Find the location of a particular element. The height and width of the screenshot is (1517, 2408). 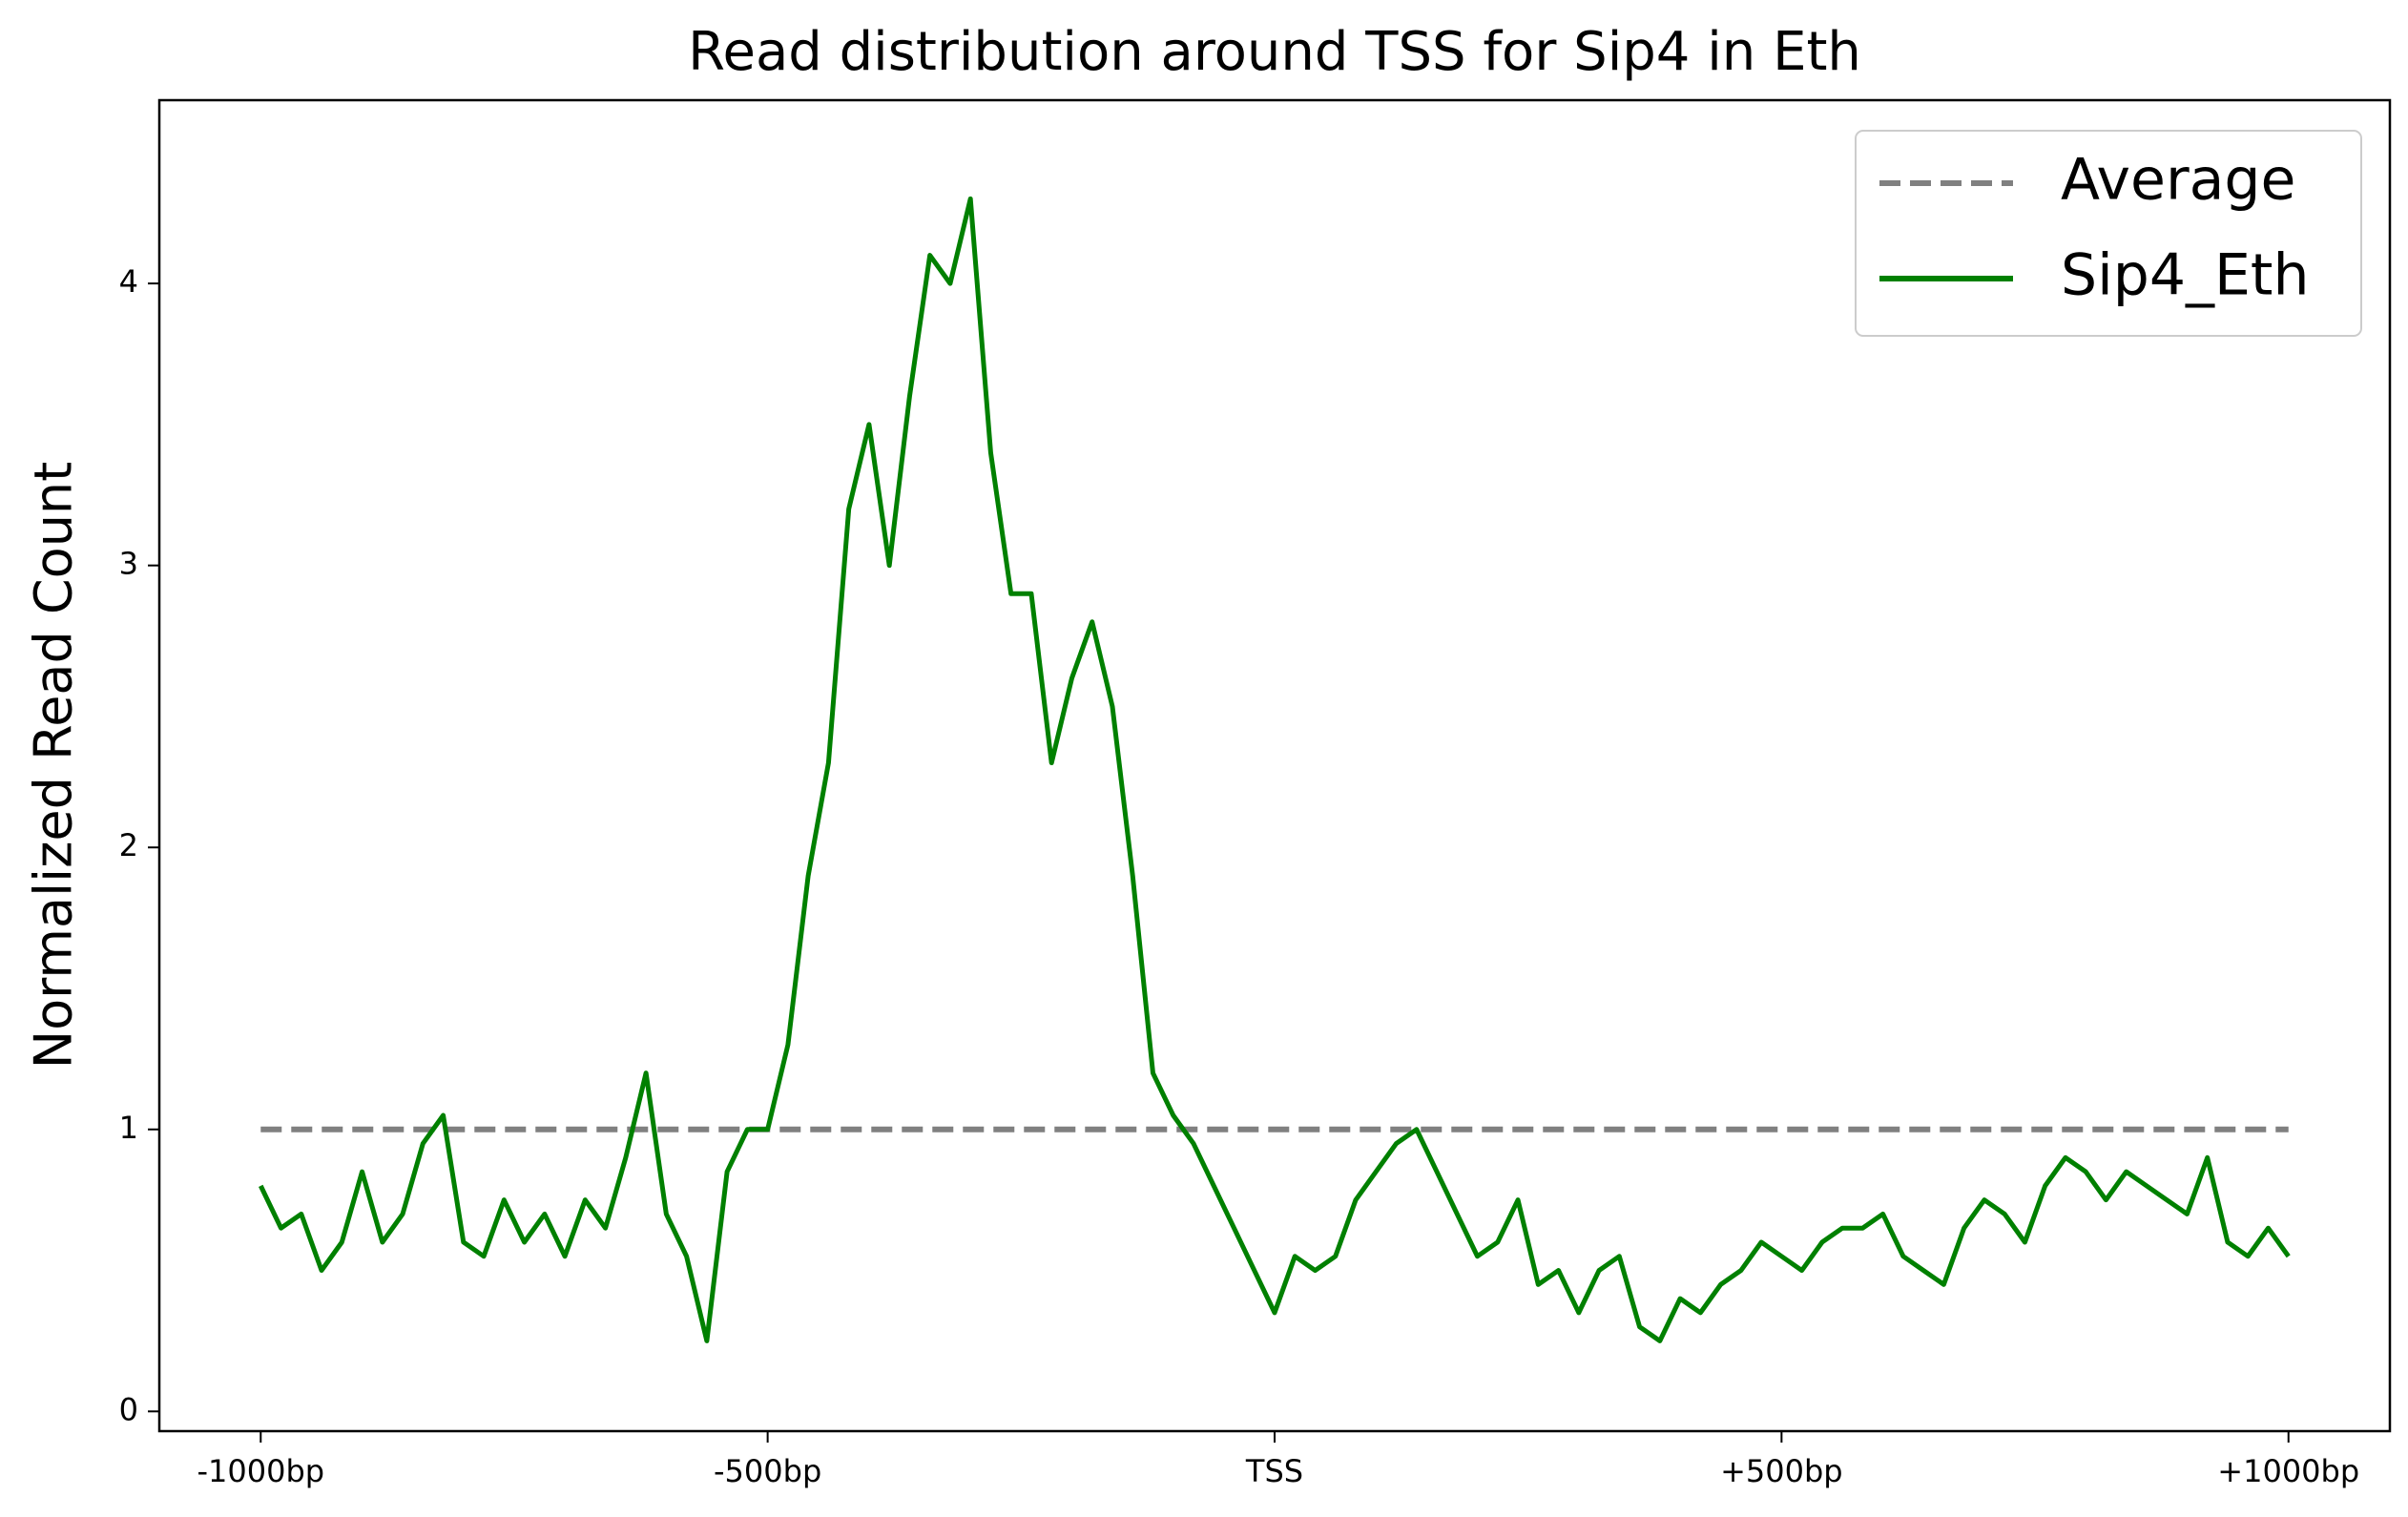

y-tick-label: 4 is located at coordinates (128, 281).